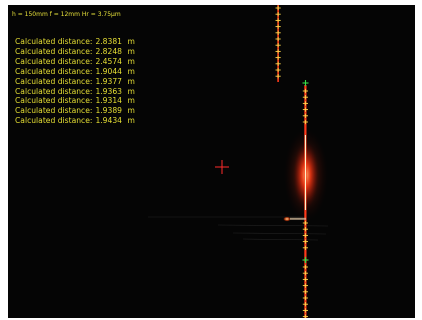 Image resolution: width=422 pixels, height=320 pixels. Describe the element at coordinates (109, 121) in the screenshot. I see `reading-value: 1.9434` at that location.